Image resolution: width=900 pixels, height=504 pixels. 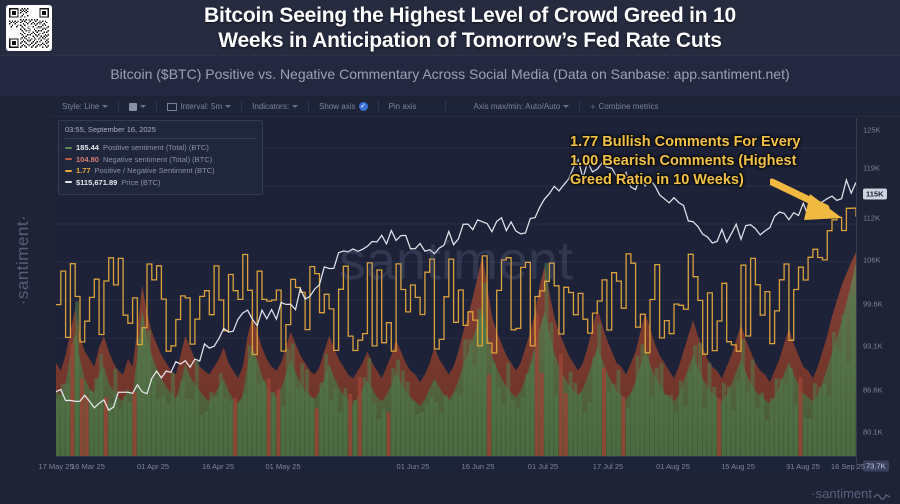 I want to click on legend-label: Price (BTC), so click(x=141, y=182).